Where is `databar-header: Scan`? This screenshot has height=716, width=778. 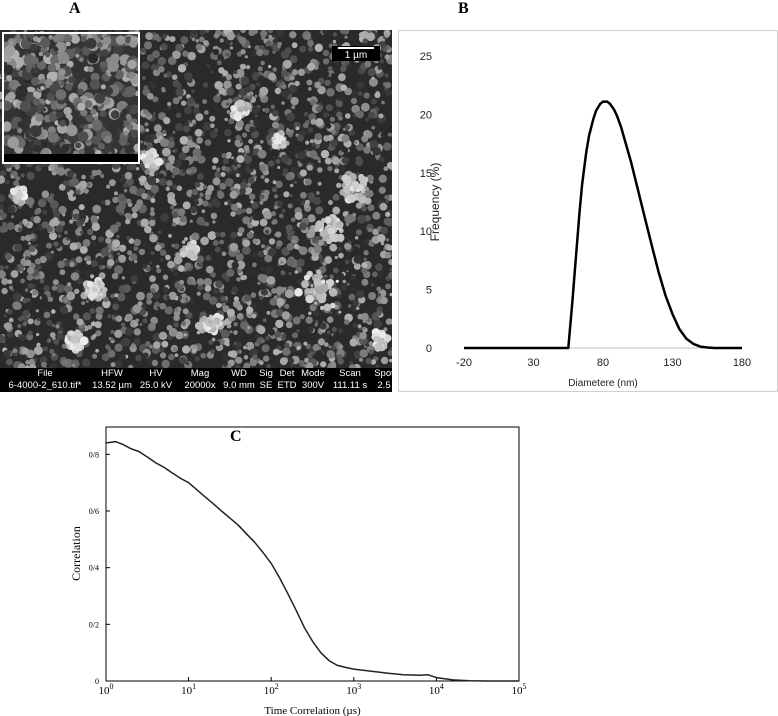 databar-header: Scan is located at coordinates (350, 373).